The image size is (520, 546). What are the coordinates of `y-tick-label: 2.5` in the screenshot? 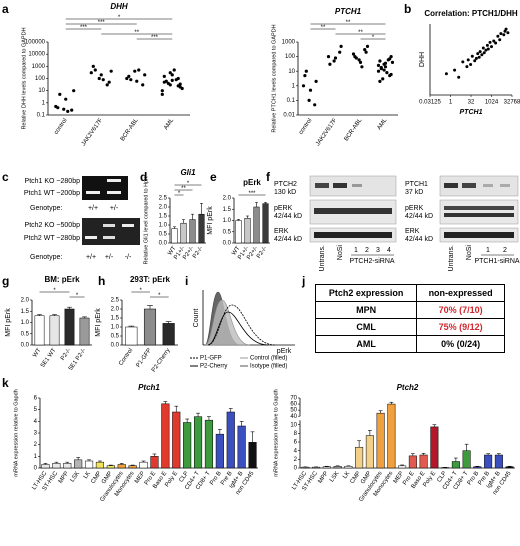 It's located at (163, 199).